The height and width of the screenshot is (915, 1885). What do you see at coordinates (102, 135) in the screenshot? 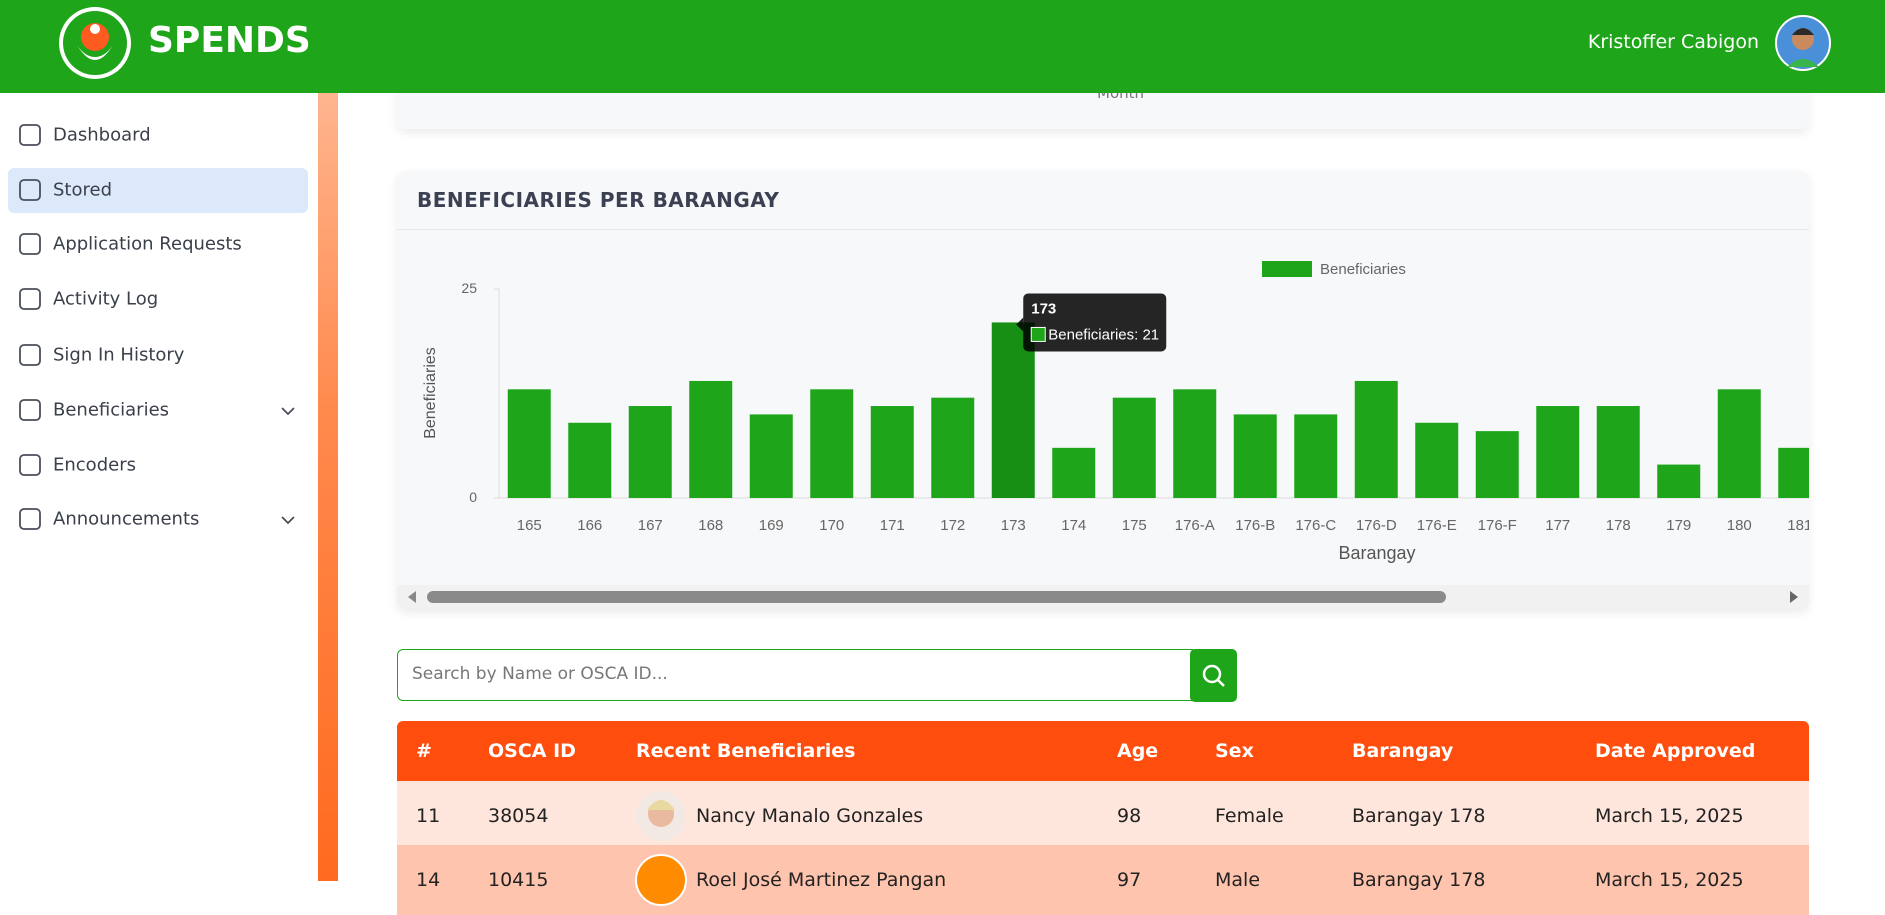
I see `nav-item: Dashboard` at bounding box center [102, 135].